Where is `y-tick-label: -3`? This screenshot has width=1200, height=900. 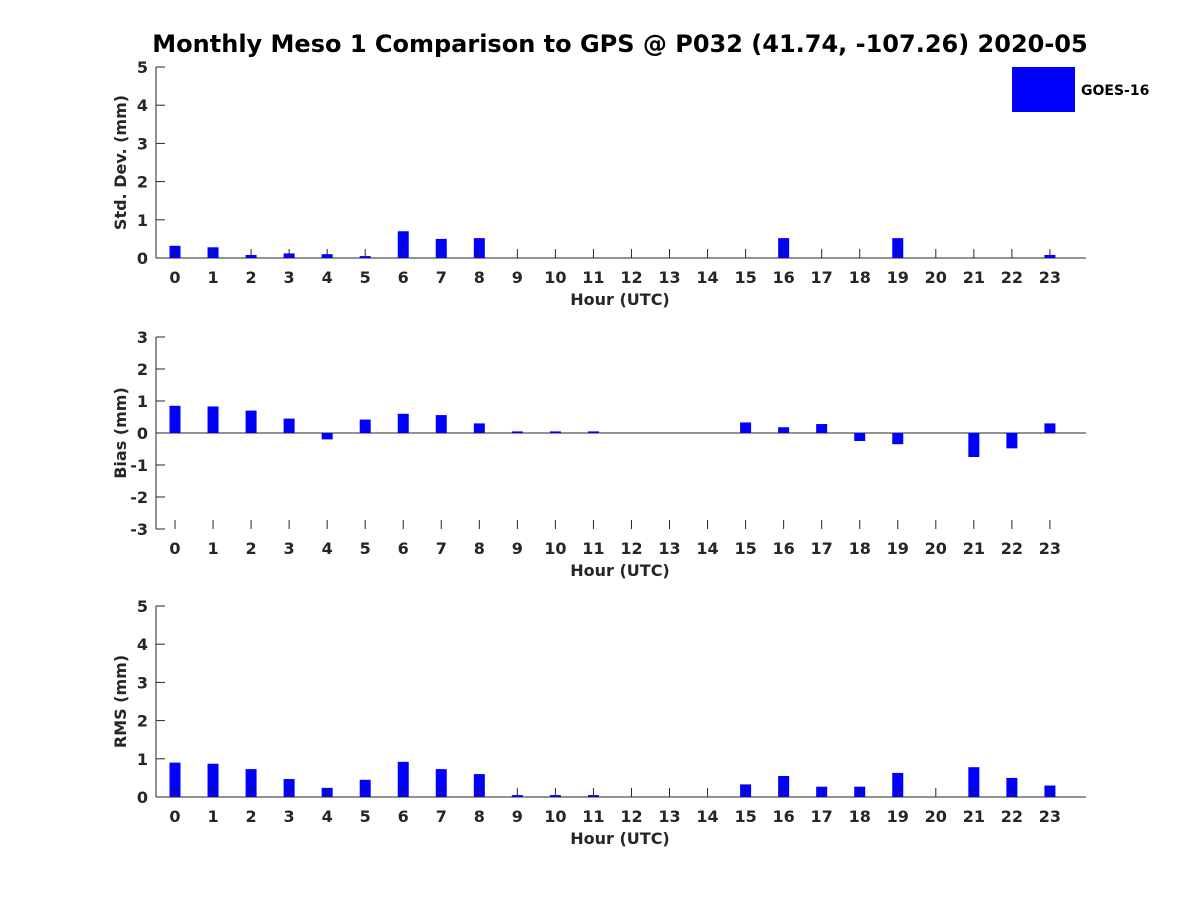
y-tick-label: -3 is located at coordinates (139, 529).